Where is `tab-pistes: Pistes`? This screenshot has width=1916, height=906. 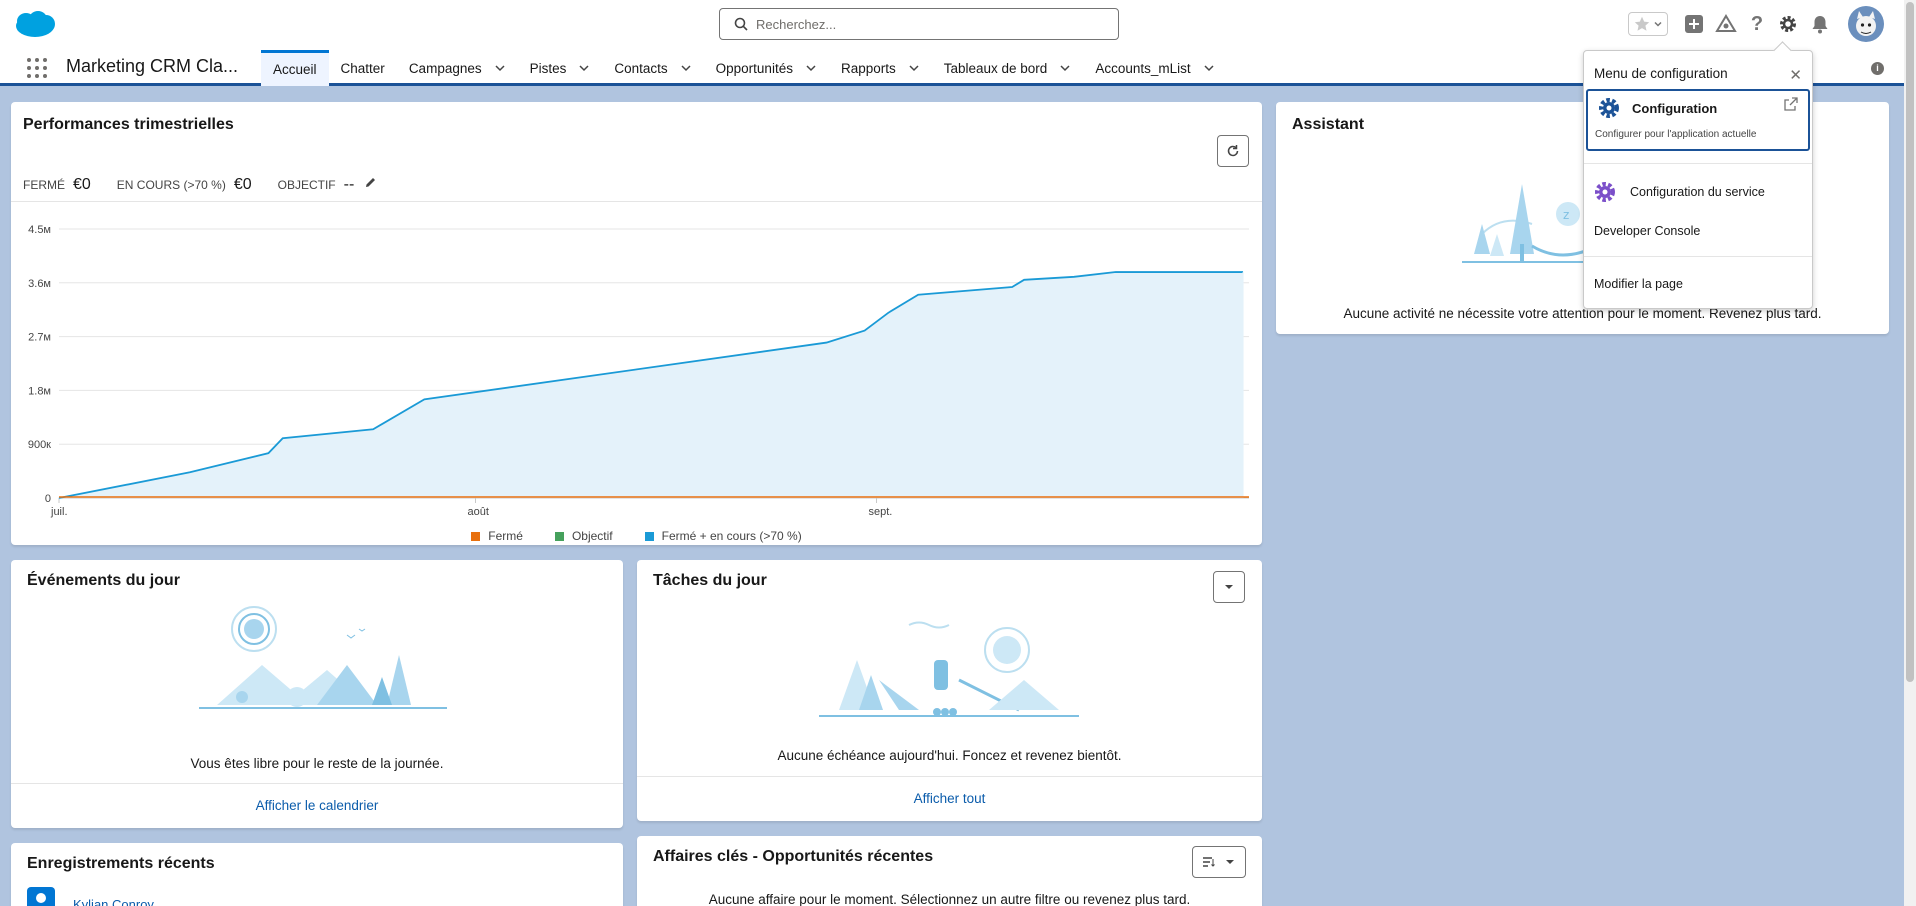 tab-pistes: Pistes is located at coordinates (560, 68).